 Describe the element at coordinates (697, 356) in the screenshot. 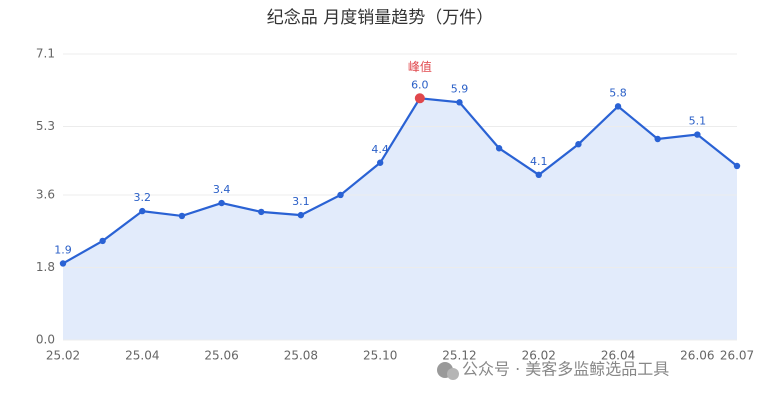

I see `x-tick-label: 26.06` at that location.